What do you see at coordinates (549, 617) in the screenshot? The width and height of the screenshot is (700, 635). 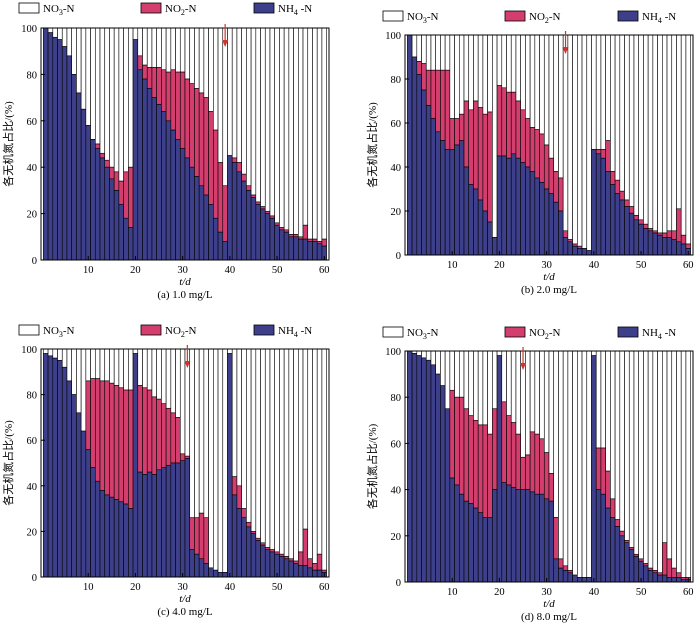 I see `panel-caption: (d) 8.0 mg/L` at bounding box center [549, 617].